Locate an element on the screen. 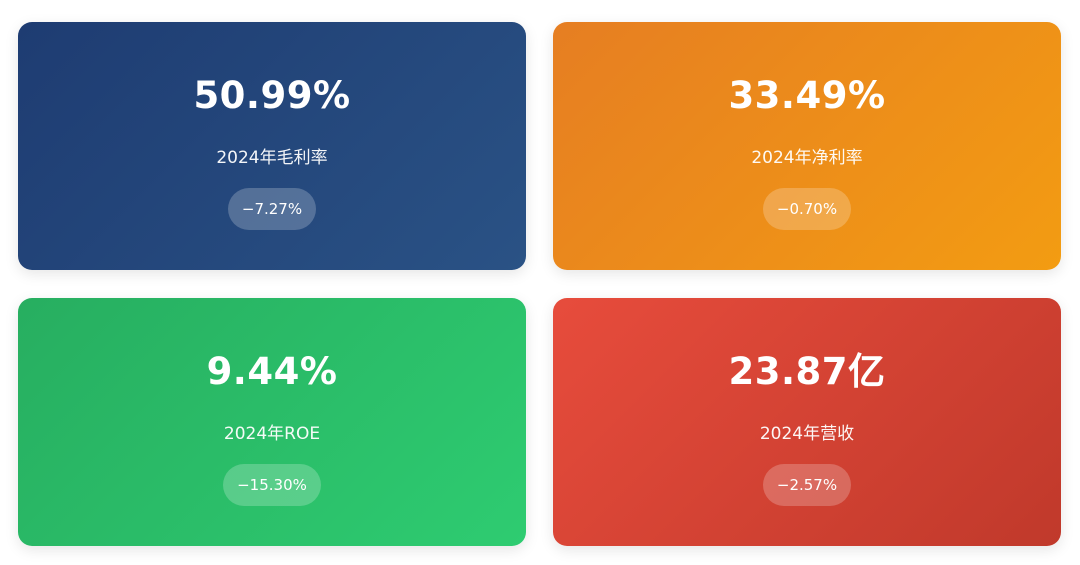 The height and width of the screenshot is (565, 1080). kpi-value: 9.44% is located at coordinates (272, 371).